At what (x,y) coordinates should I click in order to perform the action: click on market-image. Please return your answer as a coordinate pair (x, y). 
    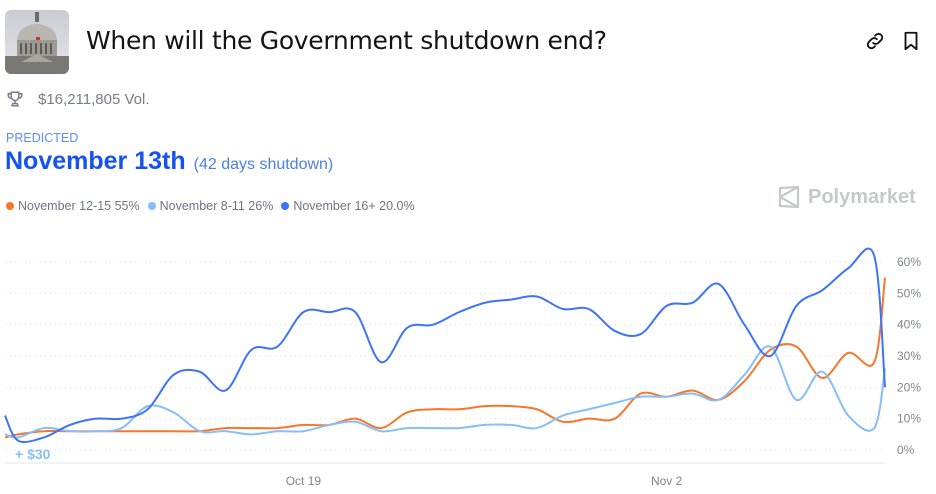
    Looking at the image, I should click on (37, 42).